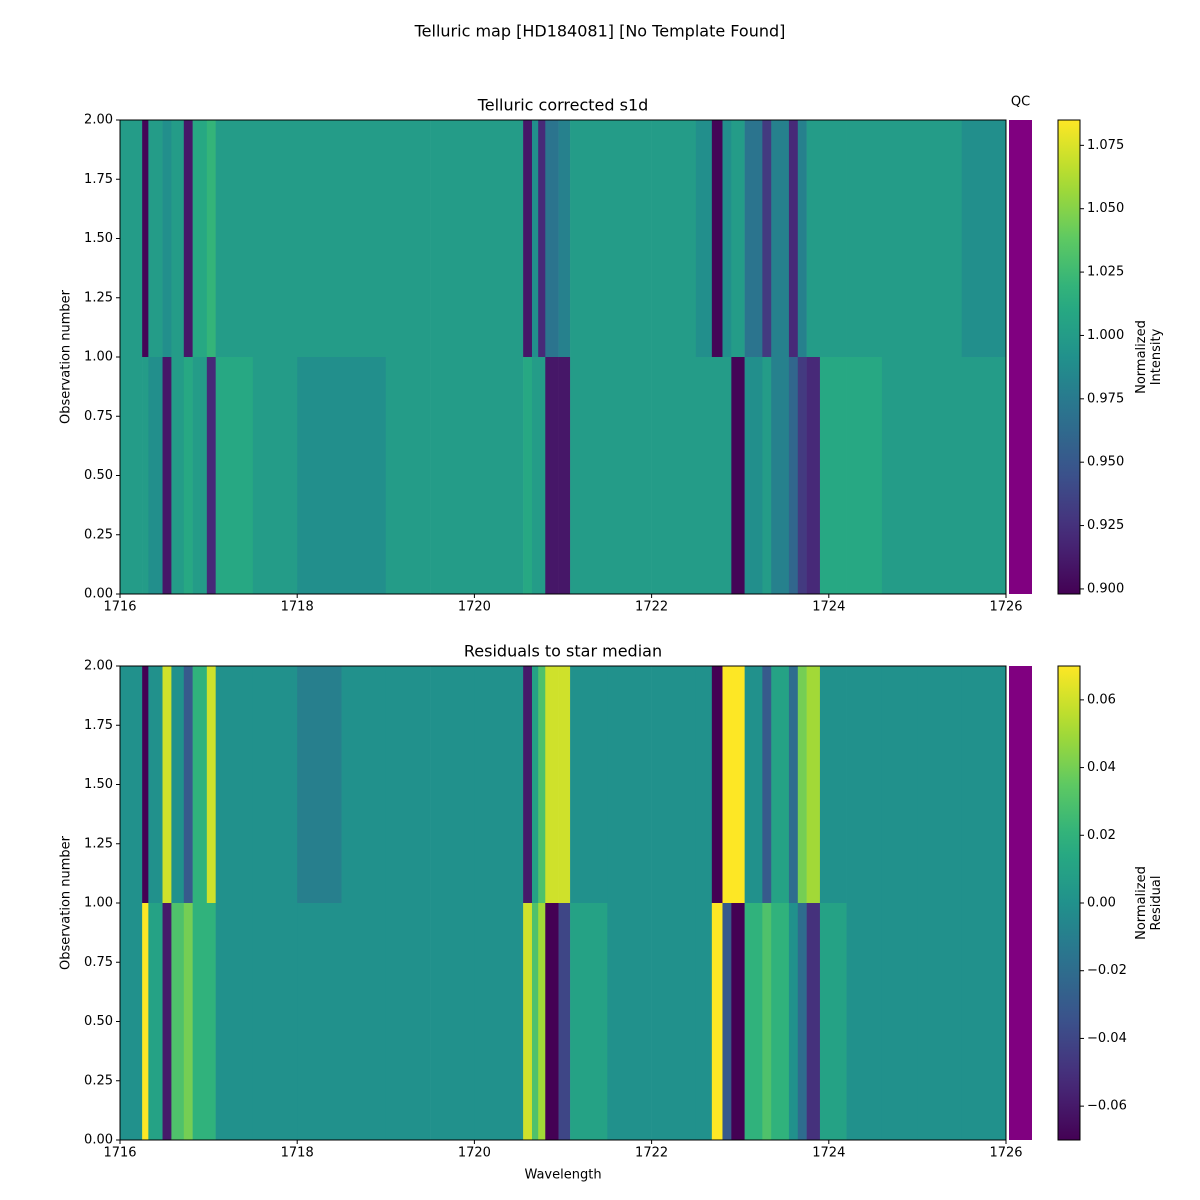  Describe the element at coordinates (98, 843) in the screenshot. I see `y-tick-label: 1.25` at that location.